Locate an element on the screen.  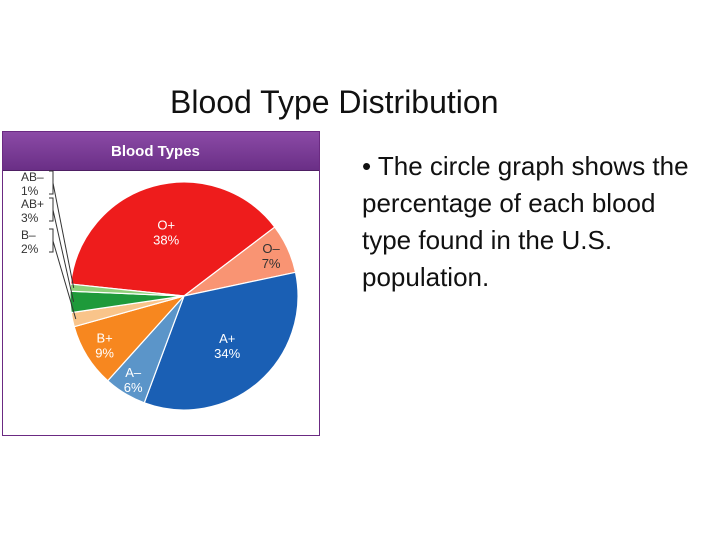
chart-title: Blood Types is located at coordinates (155, 151).